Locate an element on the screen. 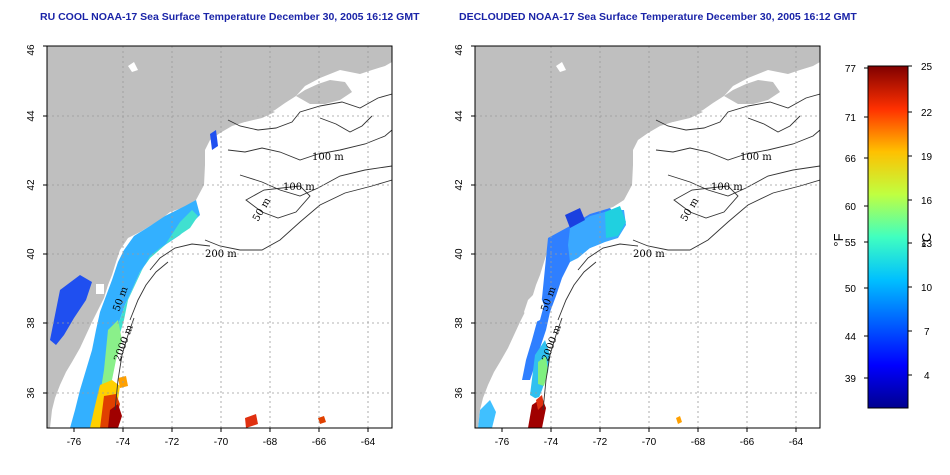 The width and height of the screenshot is (950, 475). celsius-tick: 16 is located at coordinates (927, 201).